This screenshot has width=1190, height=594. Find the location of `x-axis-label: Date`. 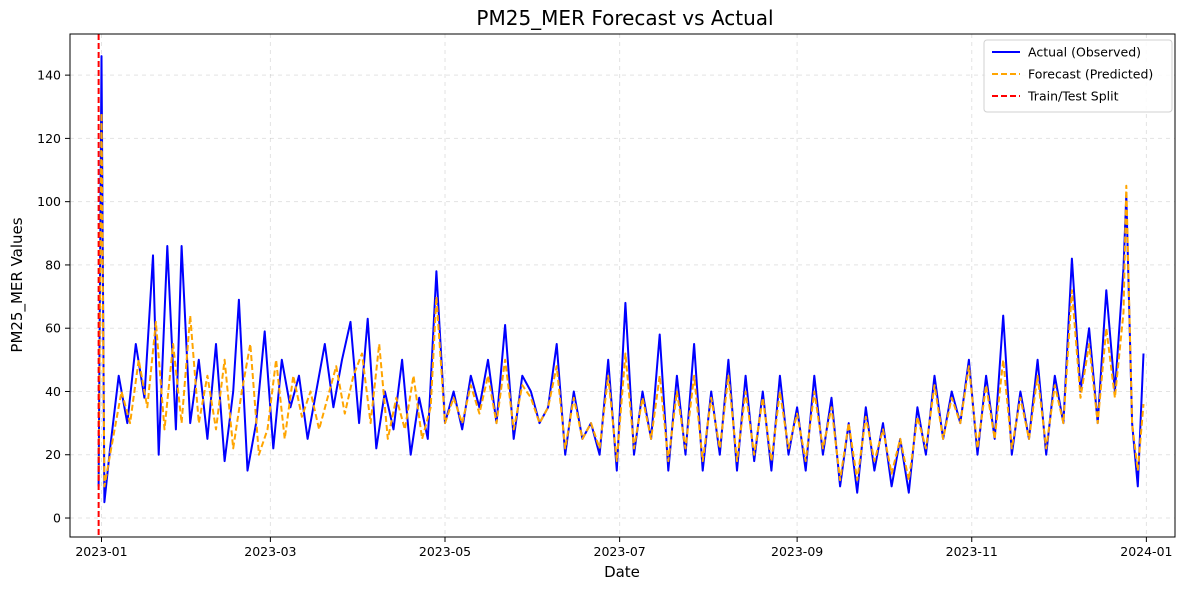

x-axis-label: Date is located at coordinates (622, 572).